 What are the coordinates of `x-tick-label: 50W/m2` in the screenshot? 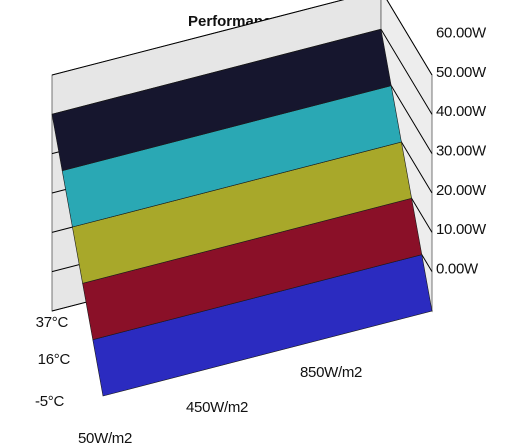 It's located at (105, 438).